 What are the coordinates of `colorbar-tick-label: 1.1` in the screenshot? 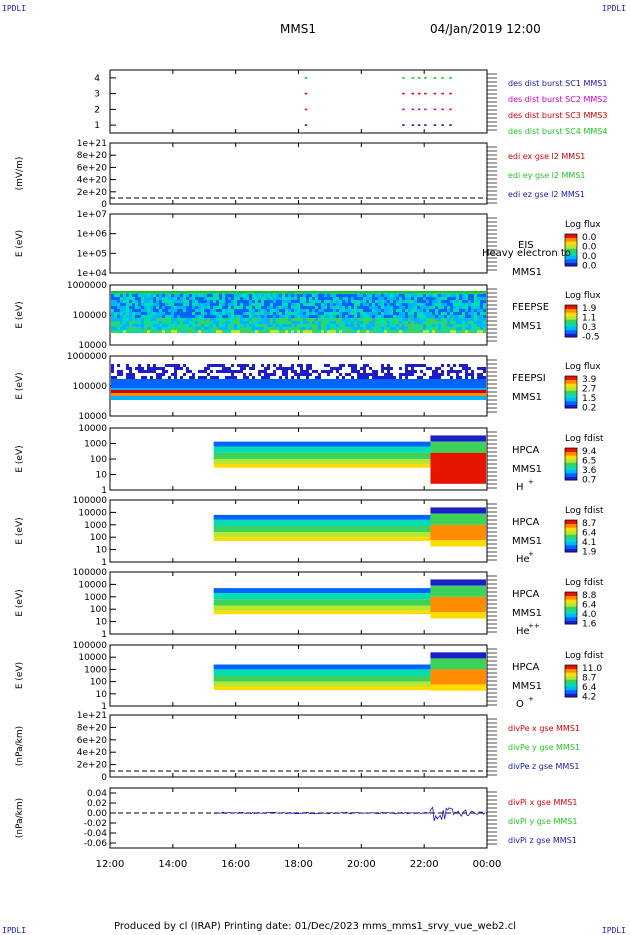 It's located at (589, 319).